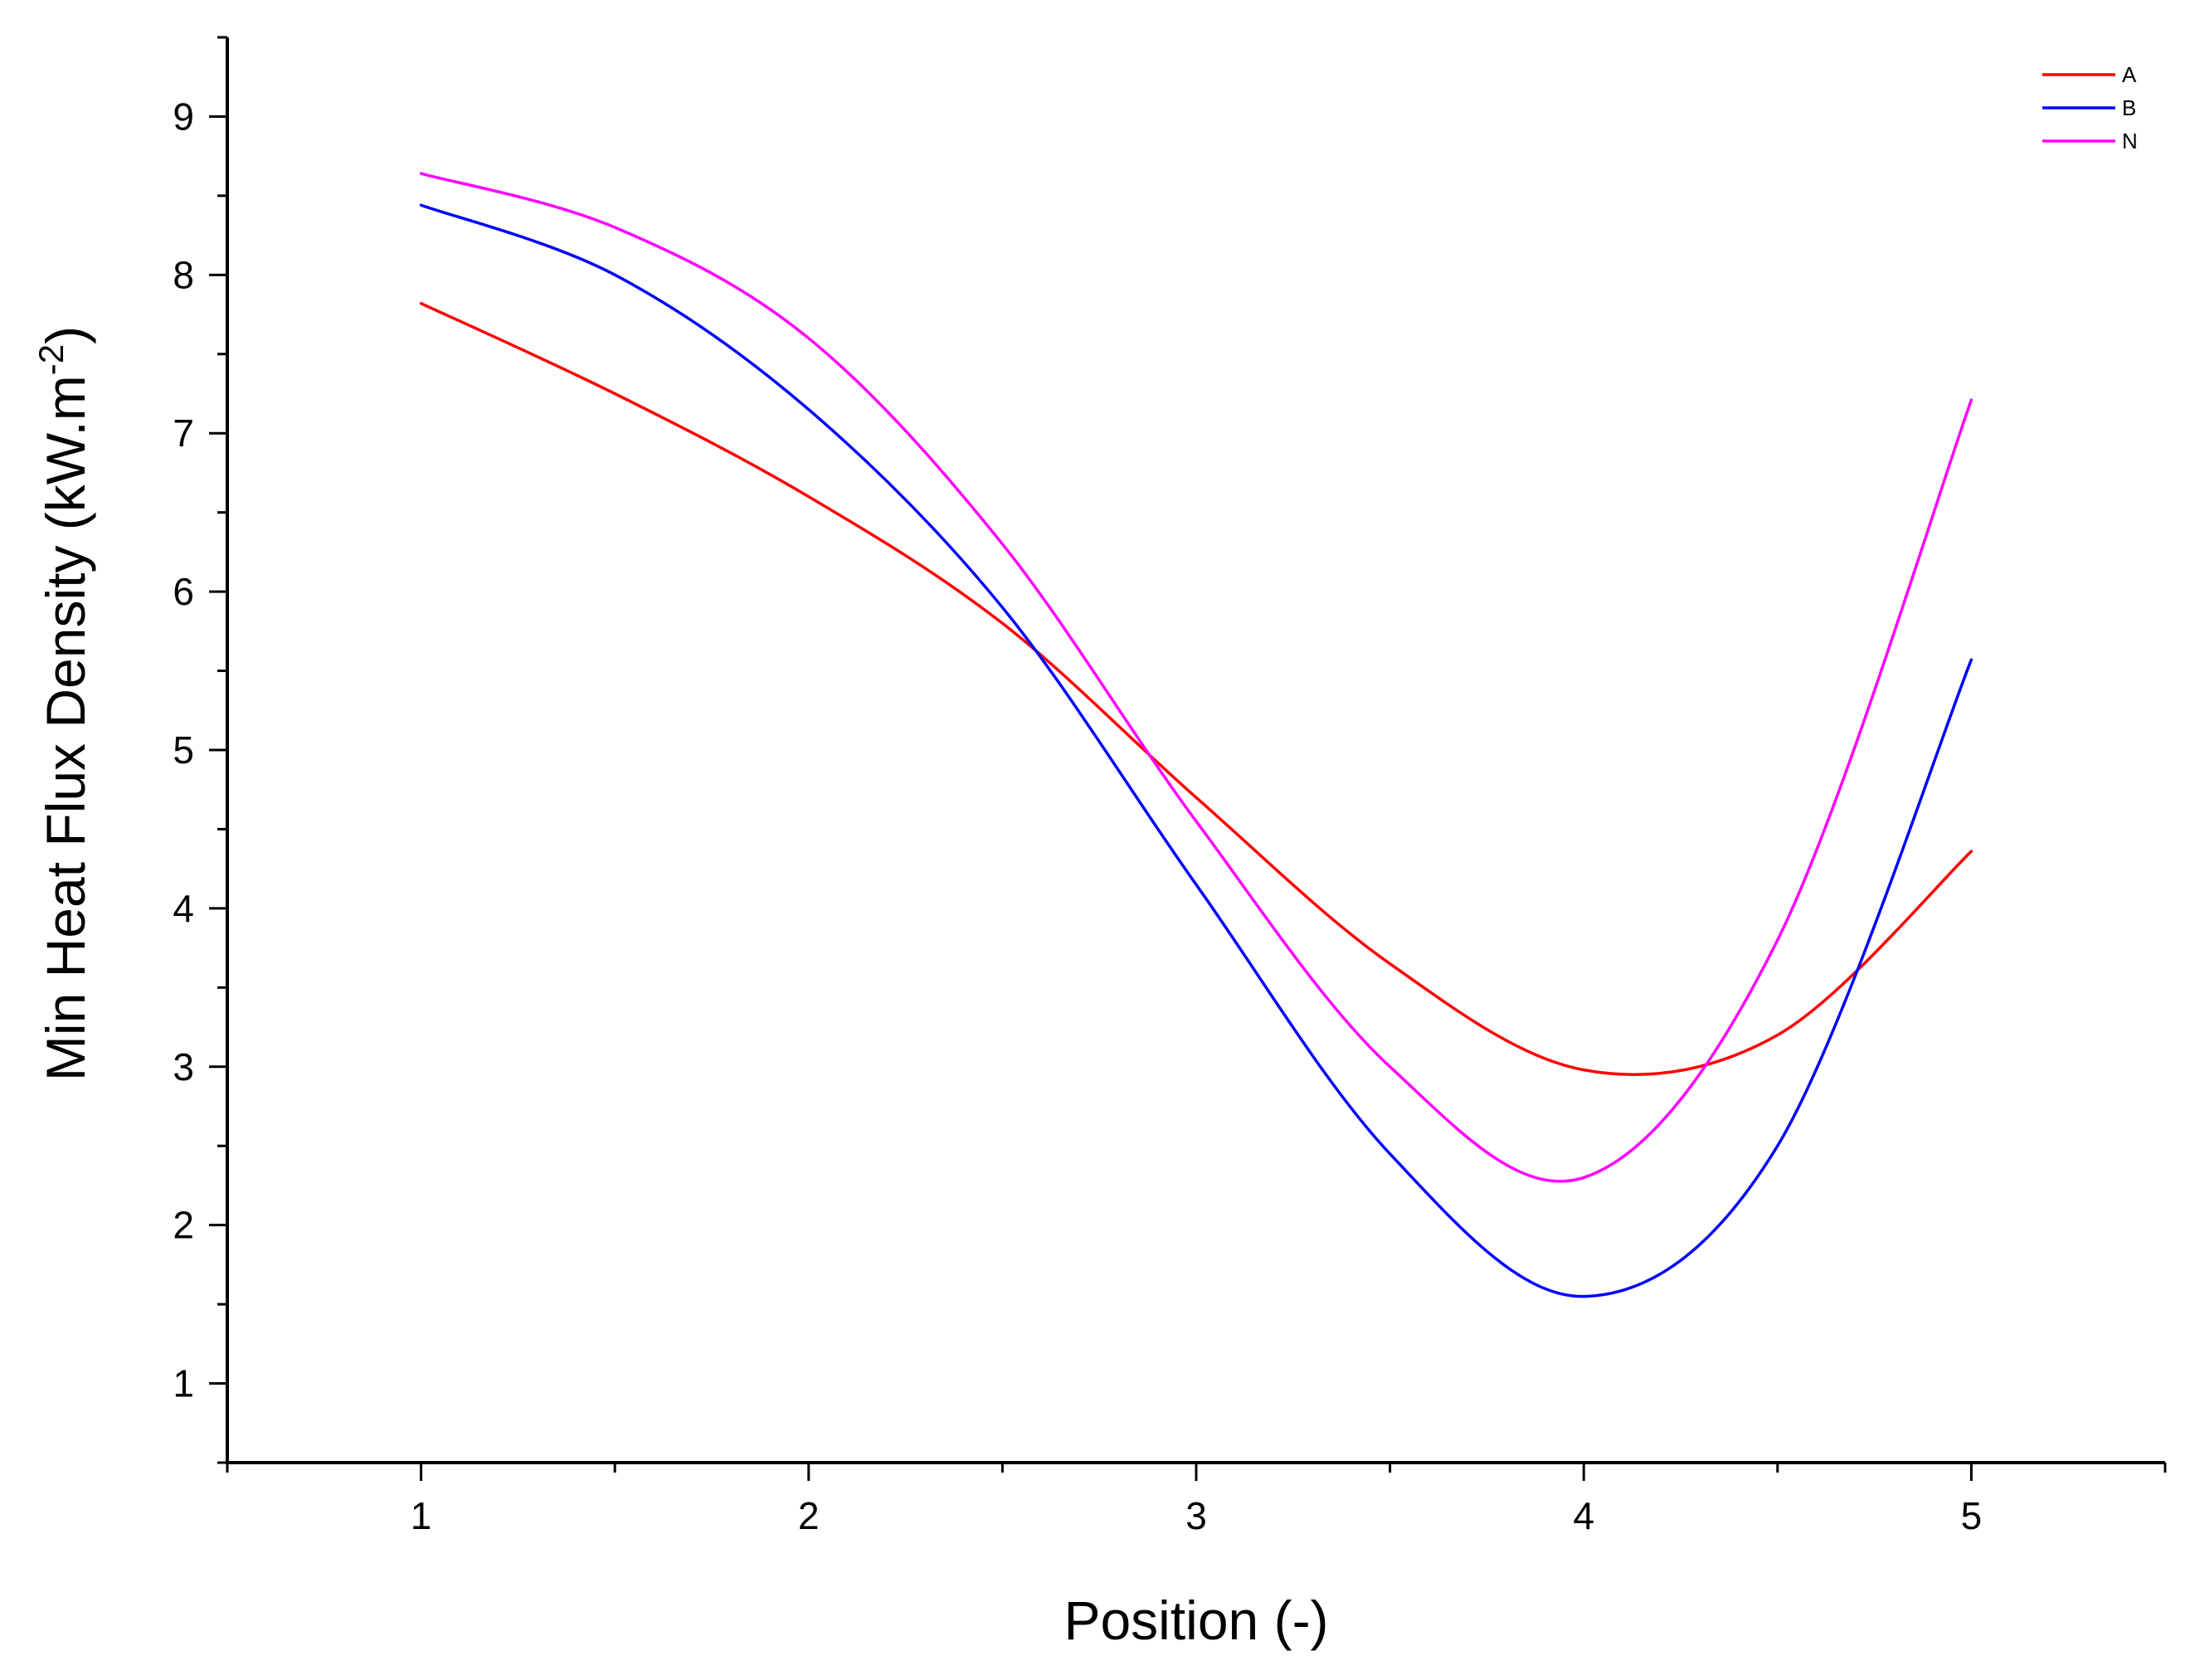  I want to click on y-axis-title: Min Heat Flux Density (kW.m-2), so click(64, 703).